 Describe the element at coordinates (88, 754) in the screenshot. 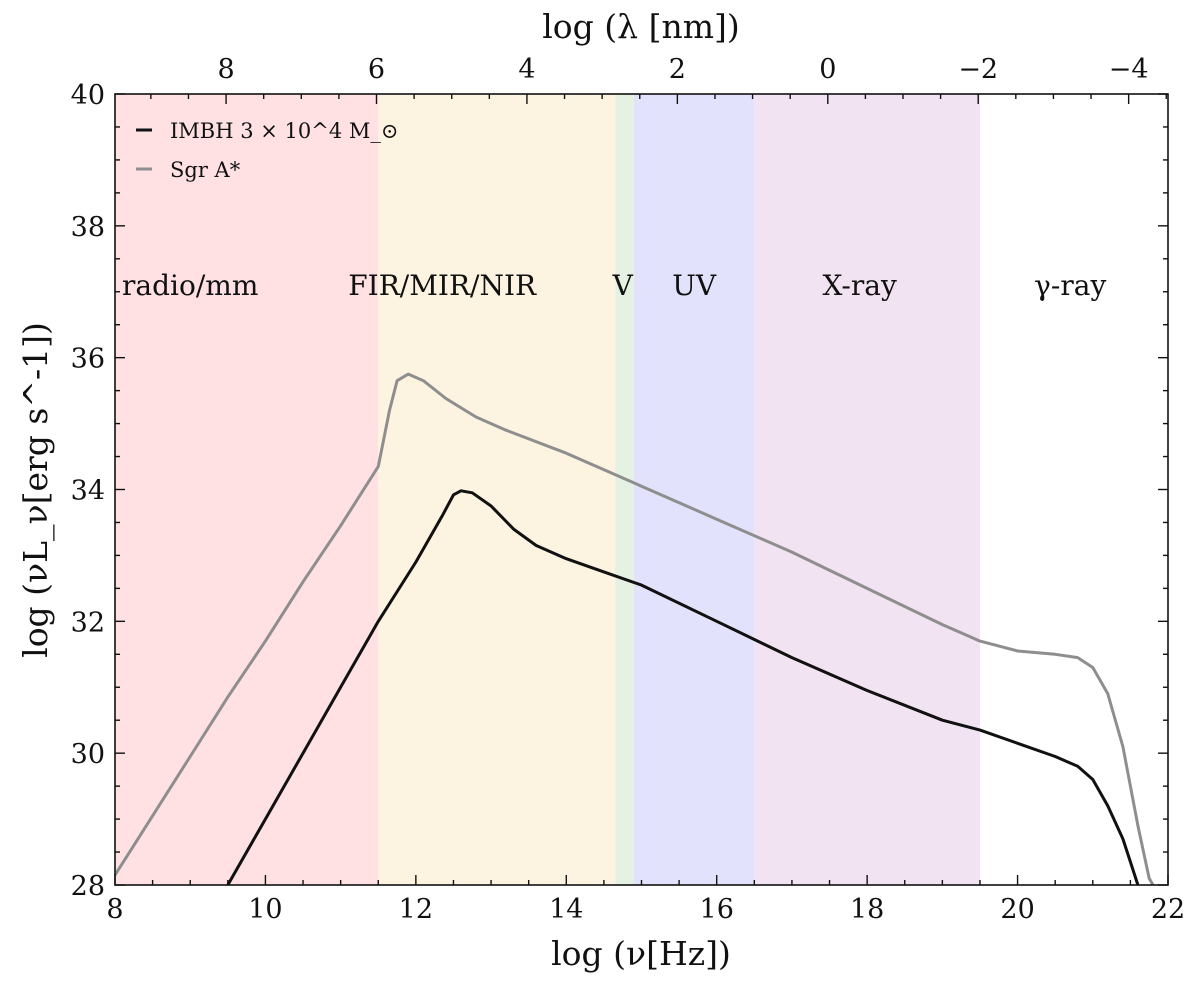

I see `y-tick-label: 30` at that location.